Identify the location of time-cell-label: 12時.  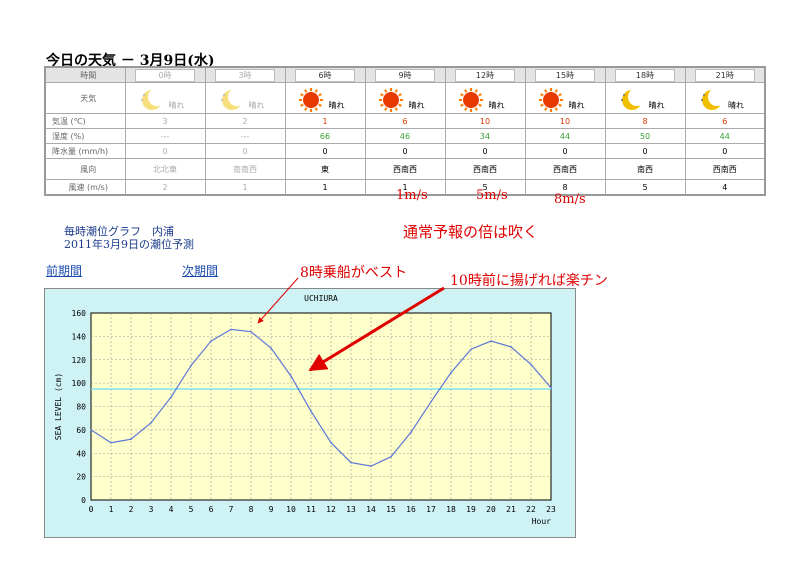
(485, 75).